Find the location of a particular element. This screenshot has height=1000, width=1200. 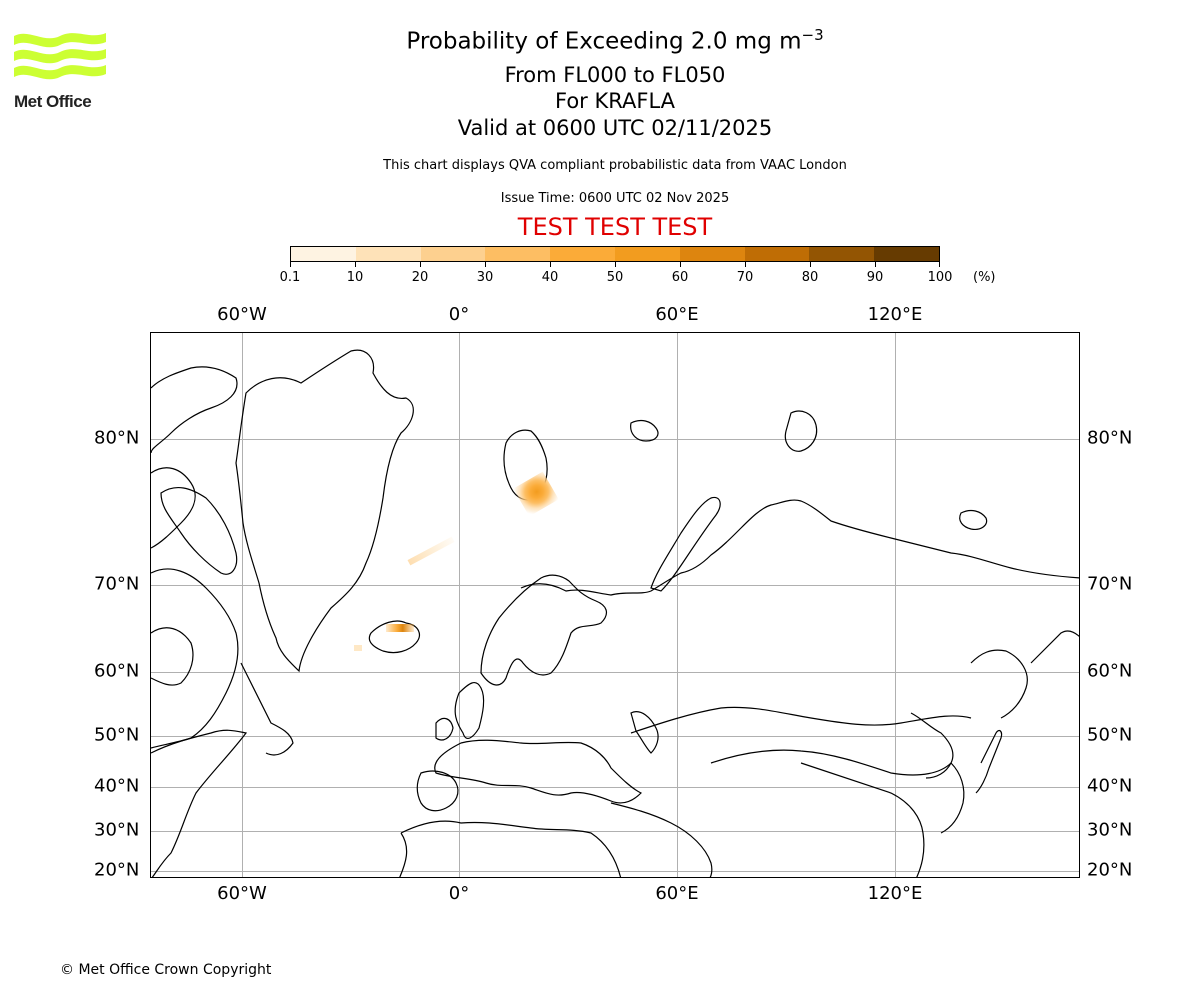

scandinavia-outline is located at coordinates (544, 630).